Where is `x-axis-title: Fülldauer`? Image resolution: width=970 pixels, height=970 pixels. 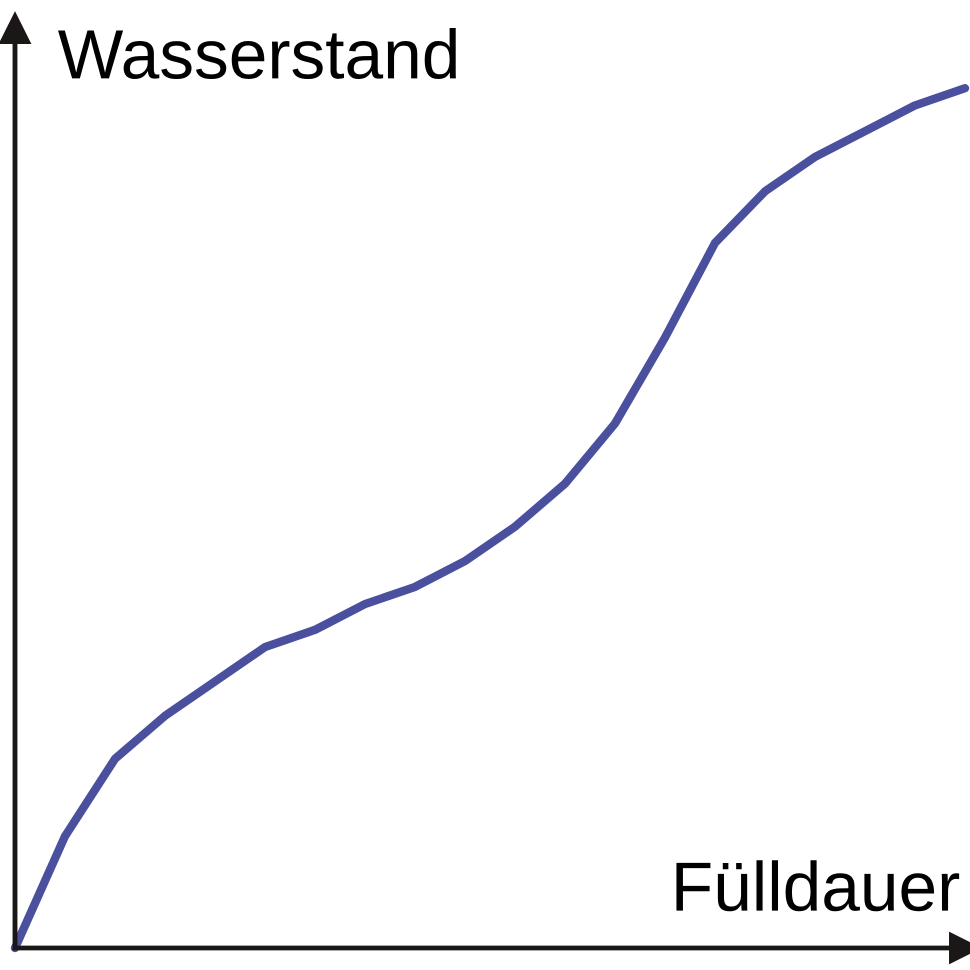 x-axis-title: Fülldauer is located at coordinates (818, 886).